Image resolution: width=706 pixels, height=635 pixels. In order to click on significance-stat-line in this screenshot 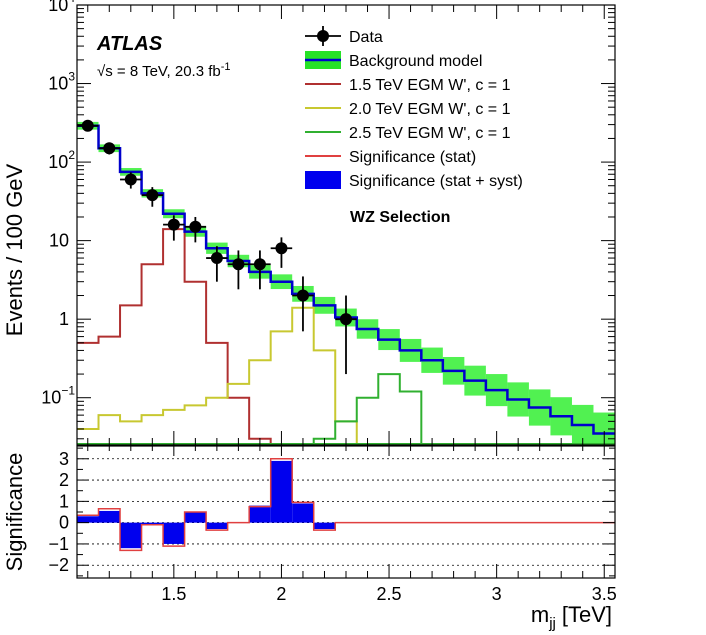, I will do `click(346, 505)`.